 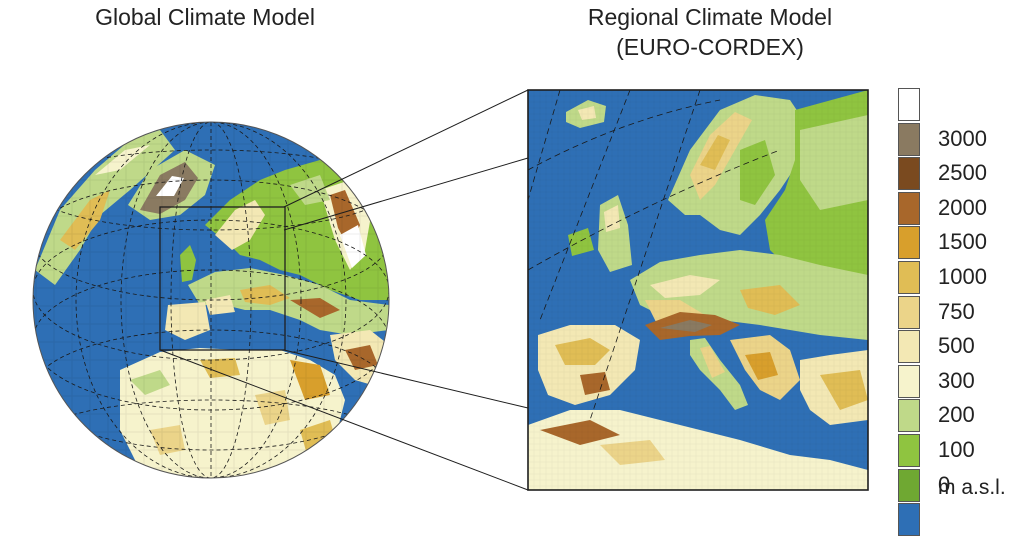 I want to click on legend-label: 1500, so click(x=962, y=242).